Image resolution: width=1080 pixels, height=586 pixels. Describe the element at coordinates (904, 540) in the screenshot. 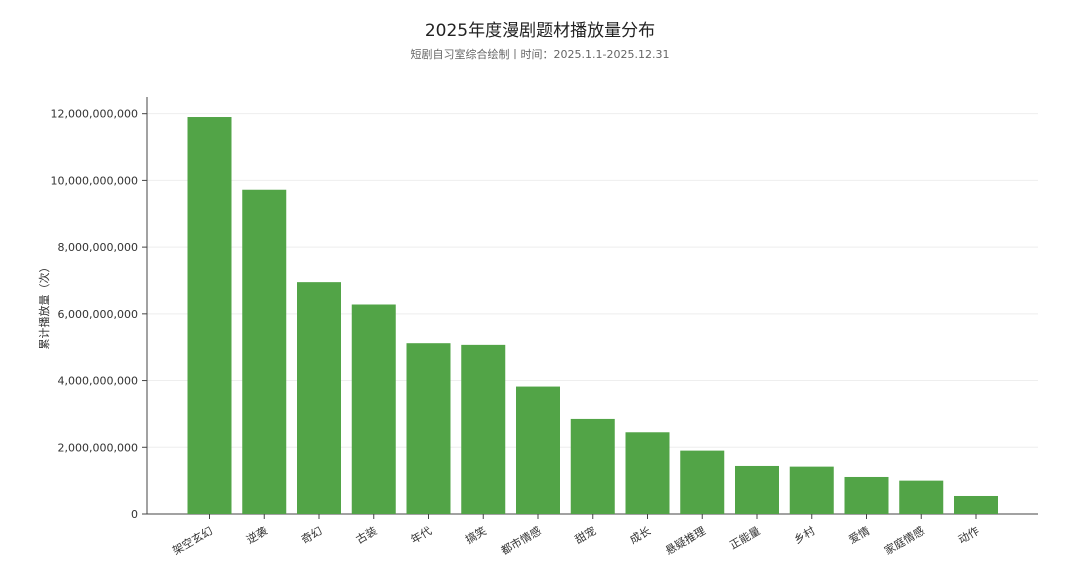

I see `x-tick-label: 家庭情感` at that location.